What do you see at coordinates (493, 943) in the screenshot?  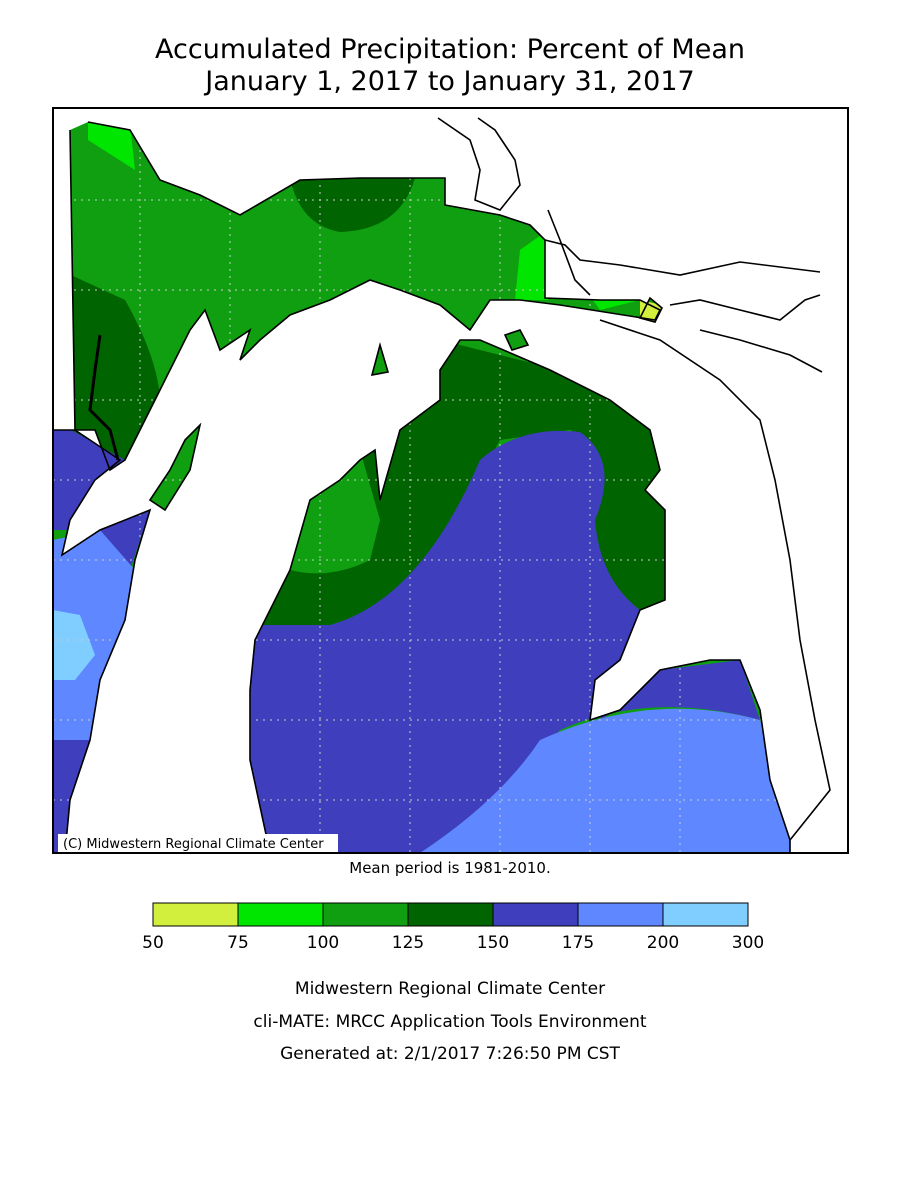 I see `legend-label: 150` at bounding box center [493, 943].